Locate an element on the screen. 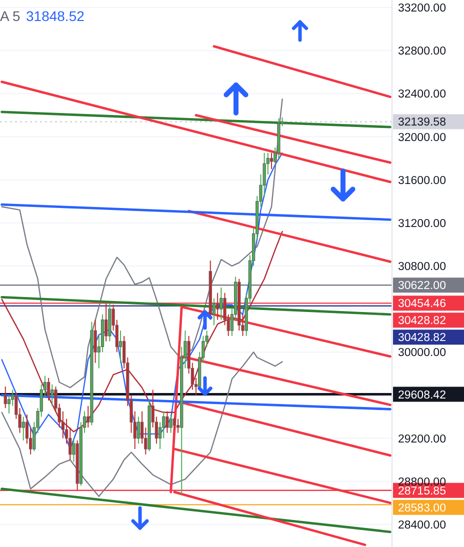  y-tick-label: 32800.00 is located at coordinates (422, 52).